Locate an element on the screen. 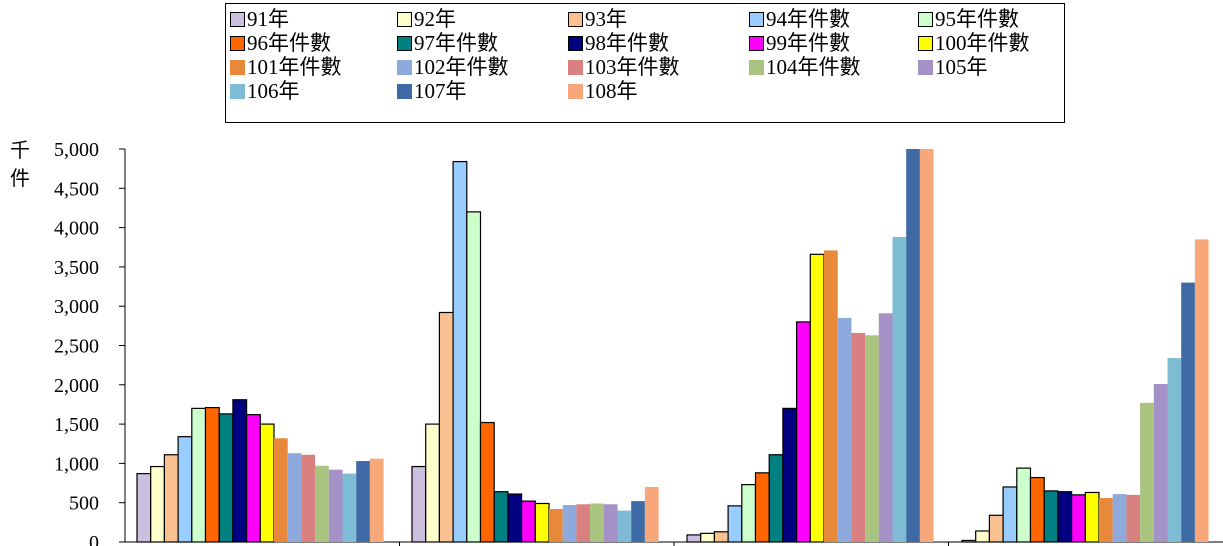  legend-label: 105年 is located at coordinates (961, 67).